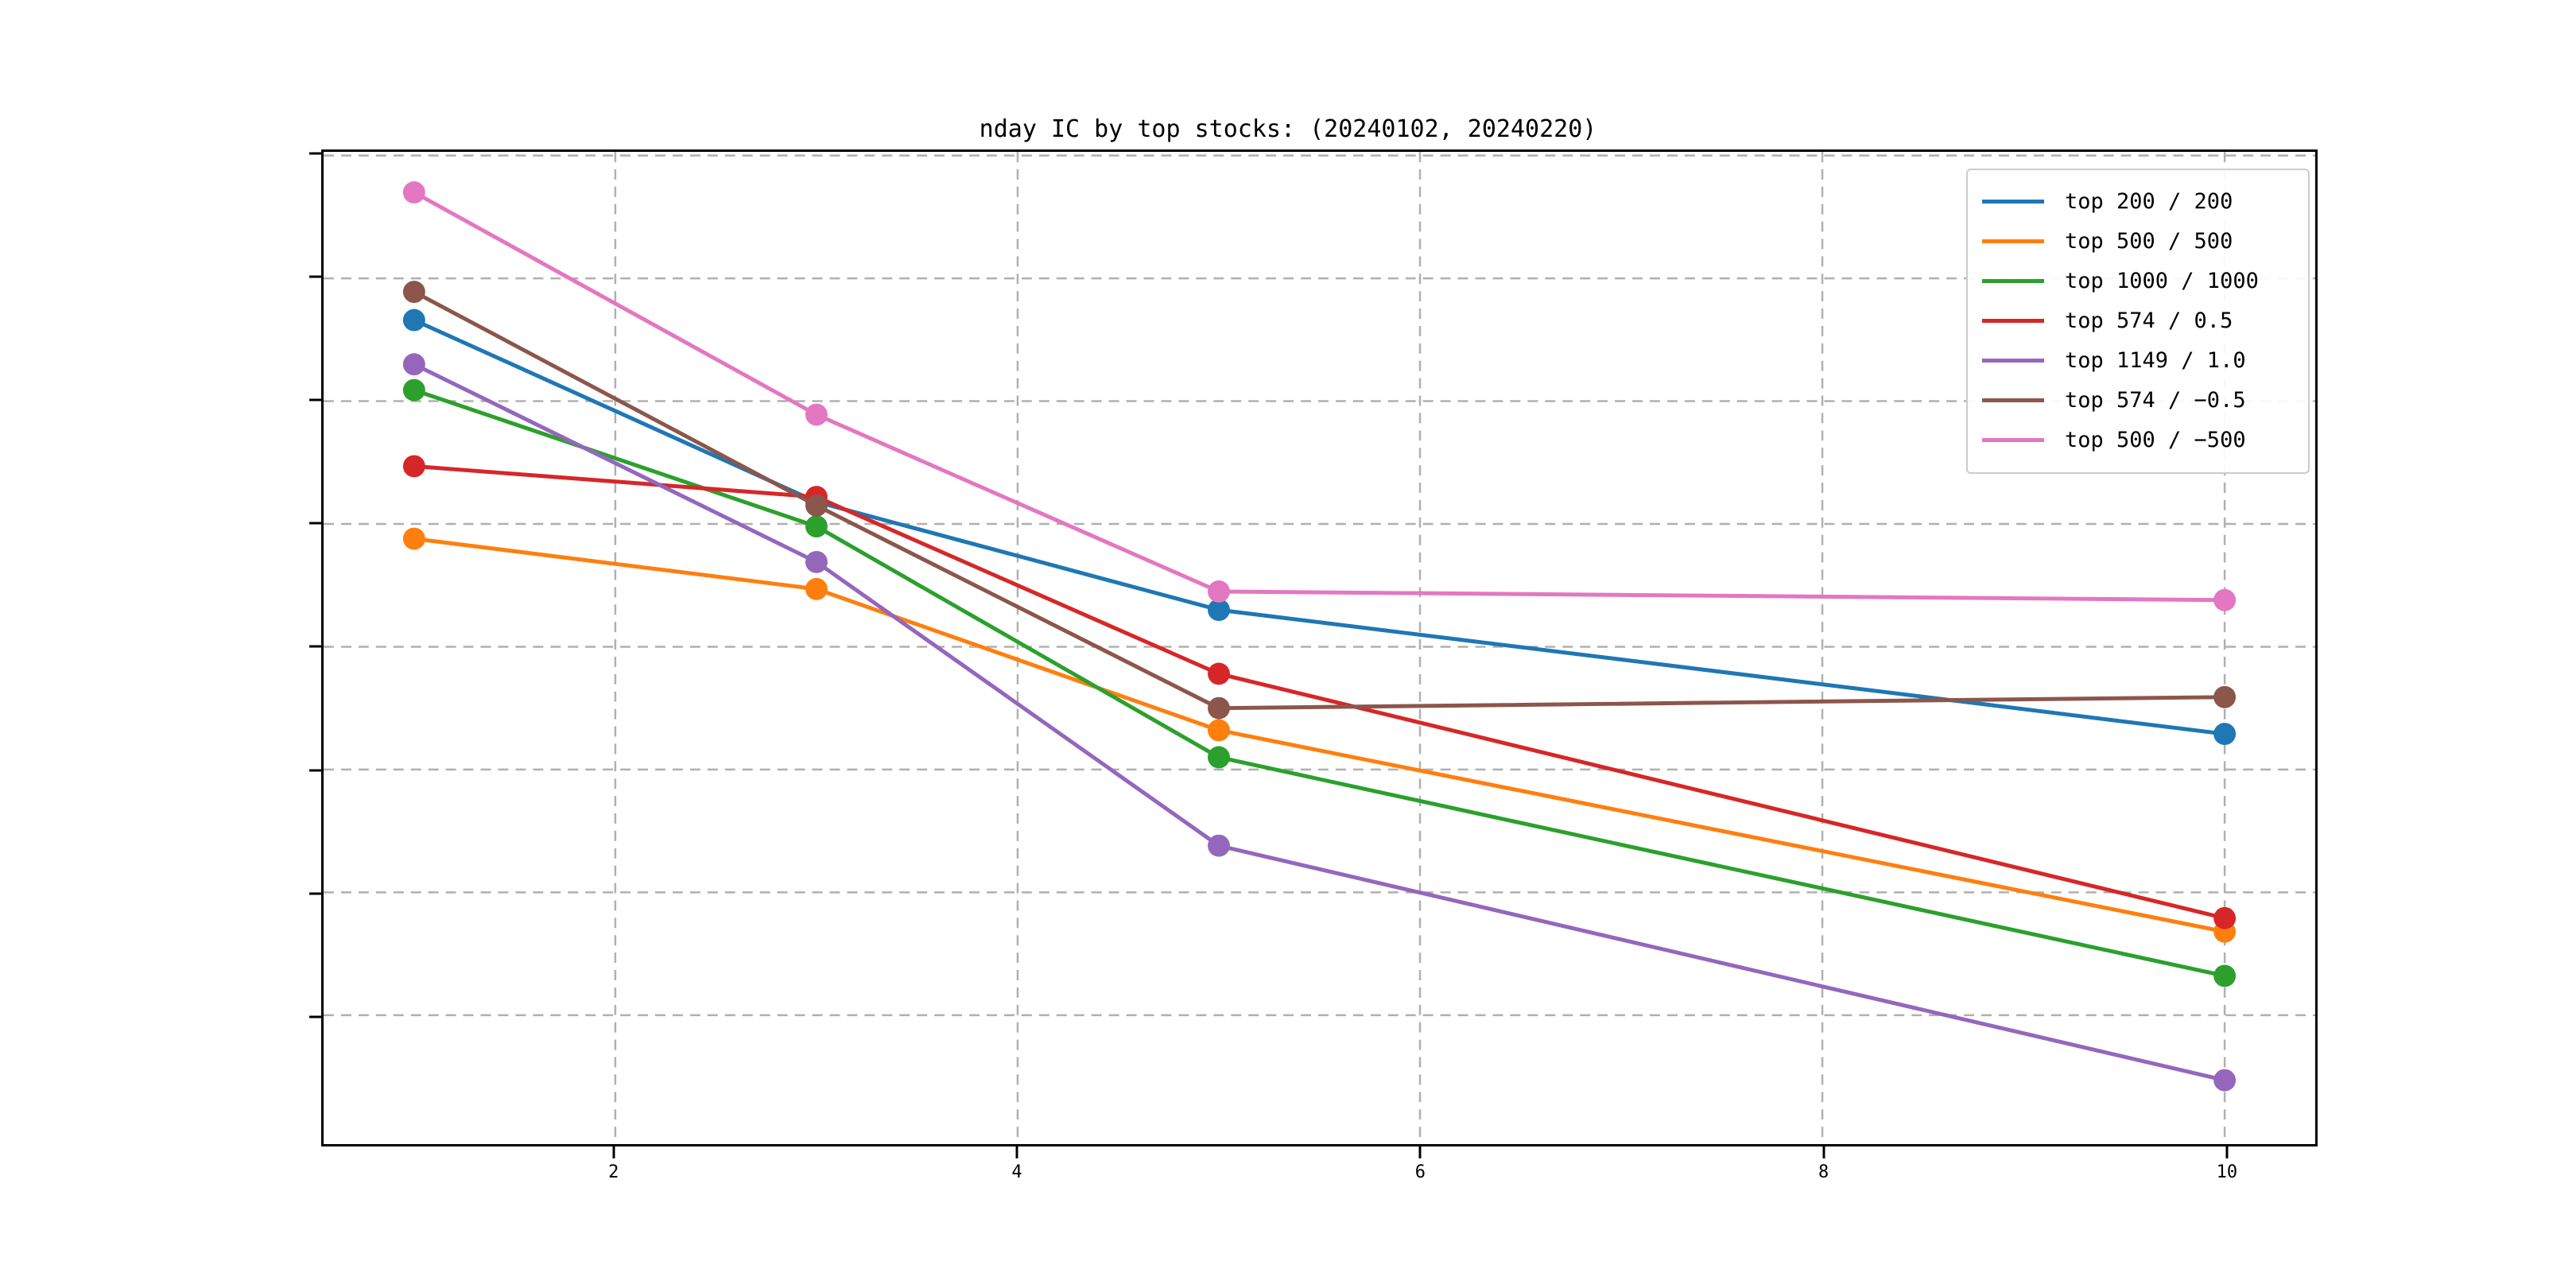 The width and height of the screenshot is (2576, 1288). What do you see at coordinates (1824, 1172) in the screenshot?
I see `x-tick-label: 8` at bounding box center [1824, 1172].